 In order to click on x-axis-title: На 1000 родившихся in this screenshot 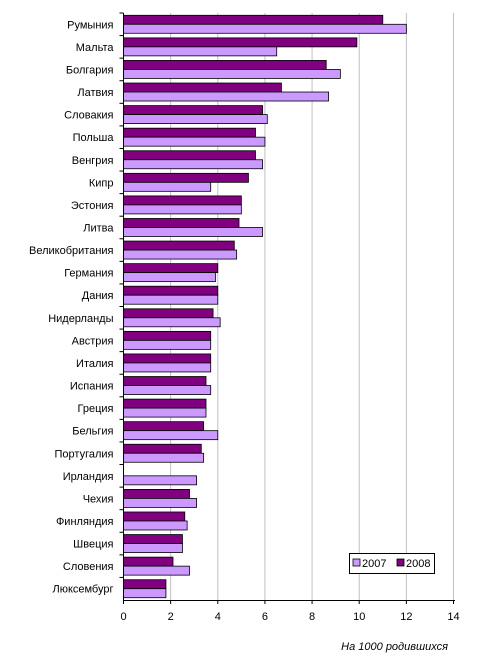, I will do `click(394, 647)`.